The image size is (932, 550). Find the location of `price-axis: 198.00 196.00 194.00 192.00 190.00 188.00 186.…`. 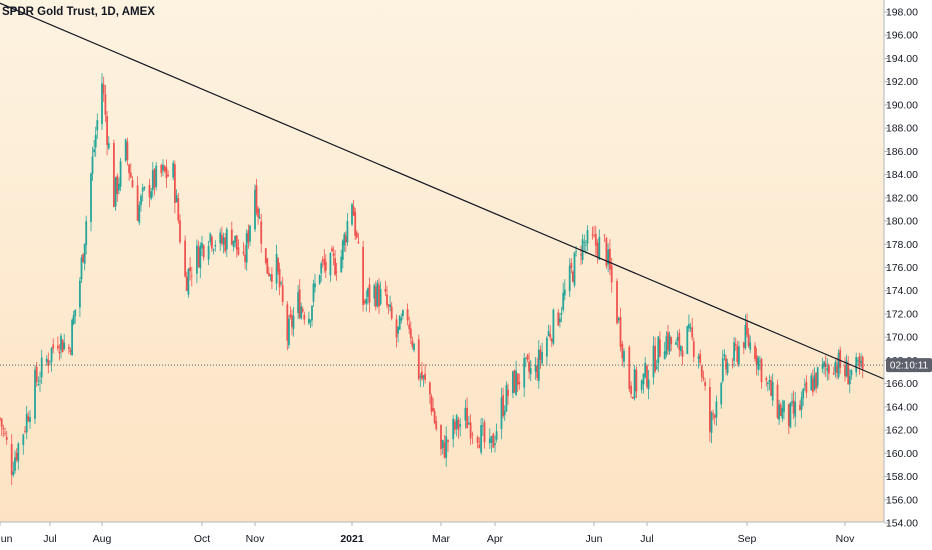

price-axis: 198.00 196.00 194.00 192.00 190.00 188.00 186.… is located at coordinates (901, 268).